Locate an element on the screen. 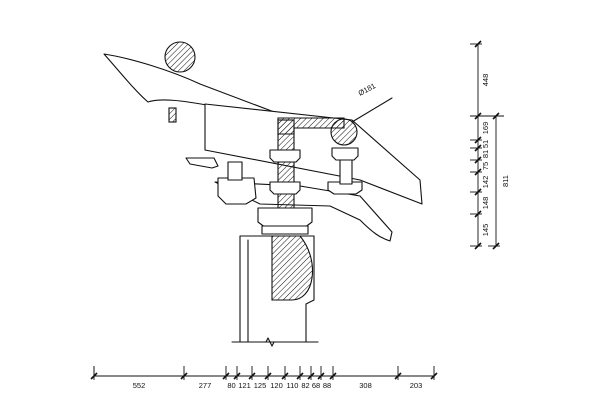  right-dim-label: 448 is located at coordinates (485, 80).